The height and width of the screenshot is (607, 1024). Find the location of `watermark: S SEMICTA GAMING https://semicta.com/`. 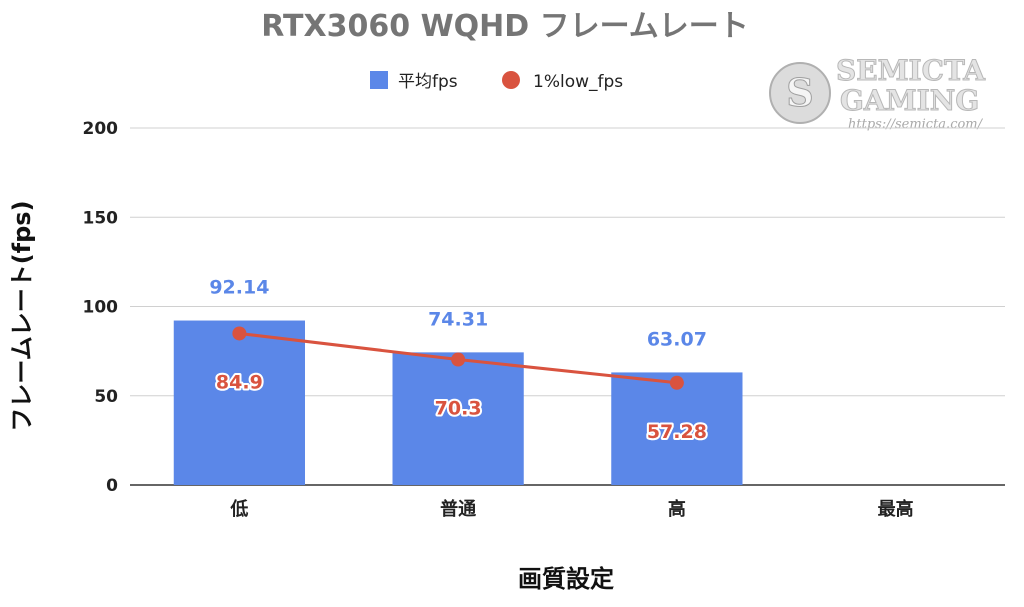

watermark: S SEMICTA GAMING https://semicta.com/ is located at coordinates (878, 93).